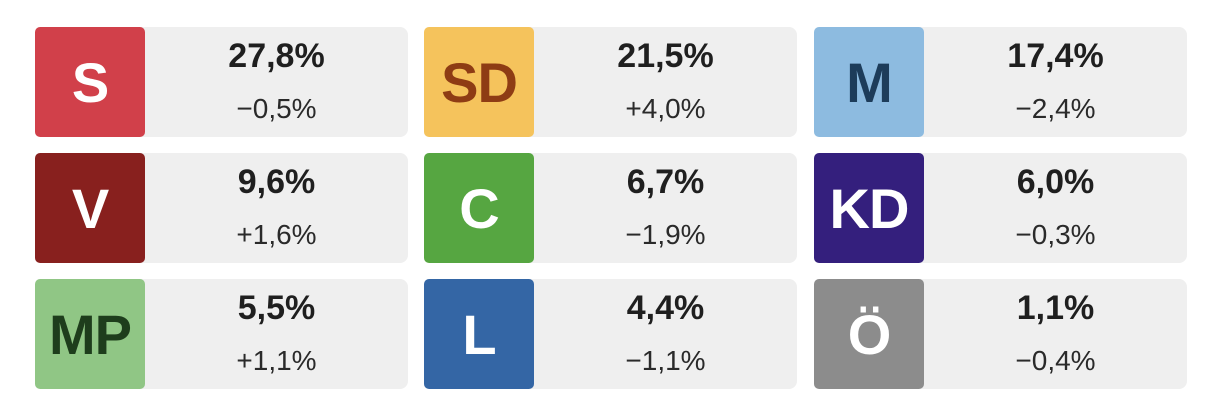  I want to click on vote-change: −2,4%, so click(1055, 108).